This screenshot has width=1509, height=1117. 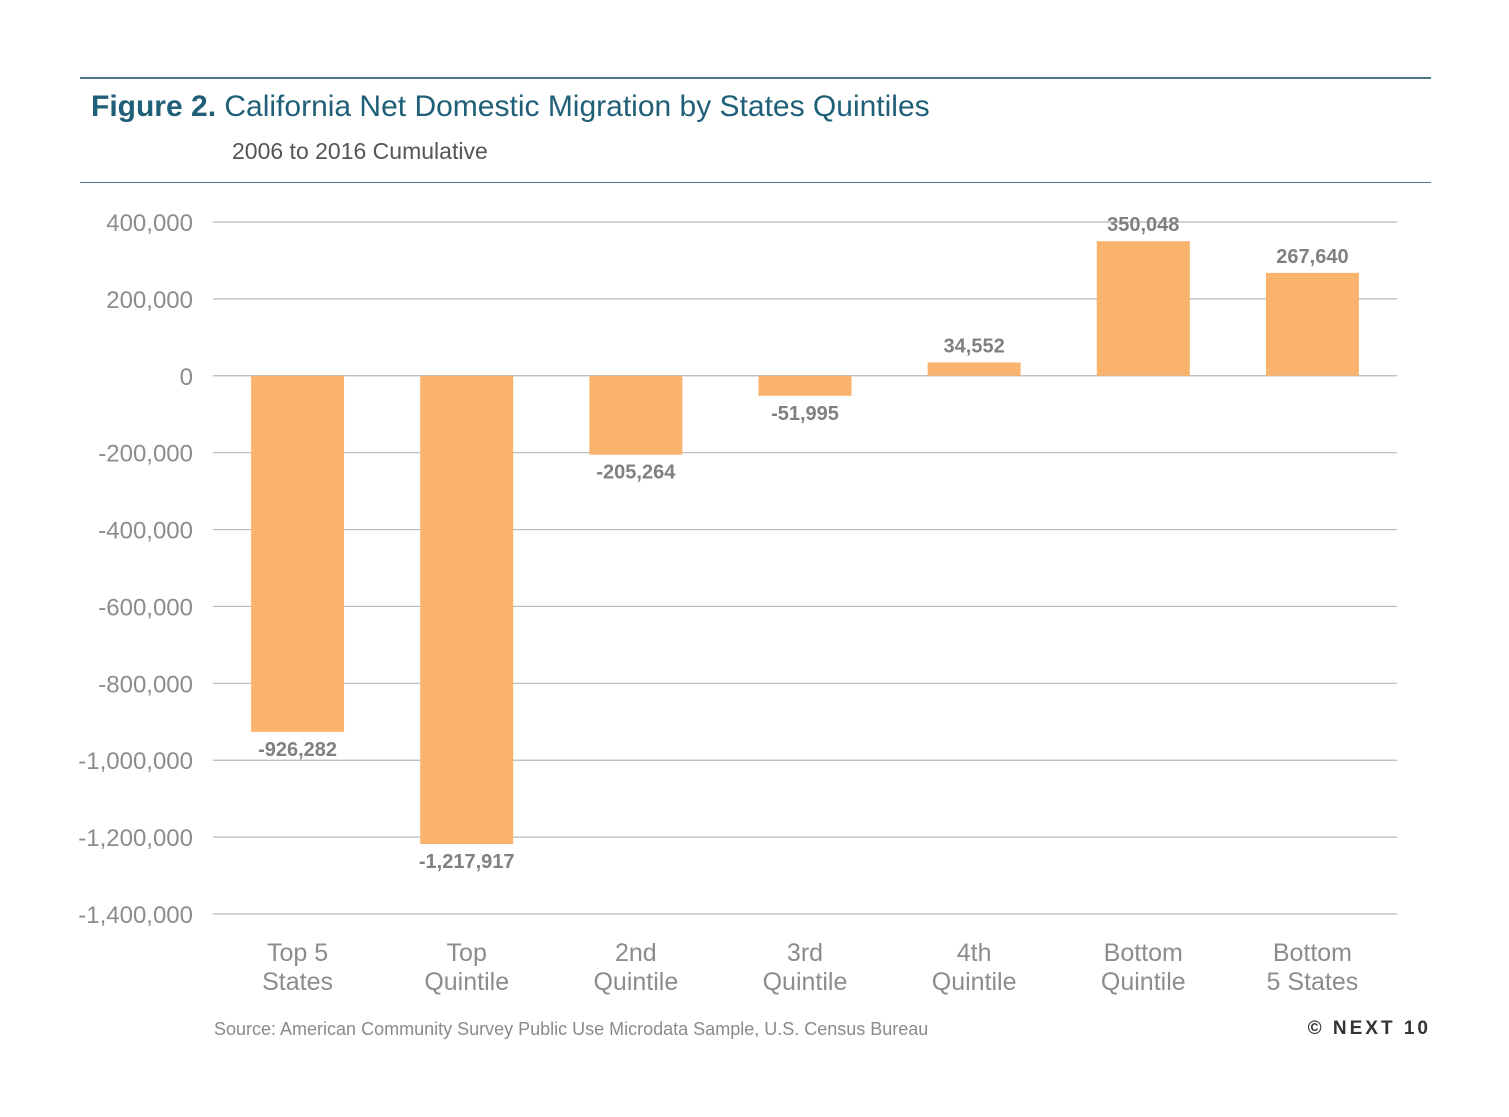 I want to click on data-label: 350,048, so click(x=1143, y=225).